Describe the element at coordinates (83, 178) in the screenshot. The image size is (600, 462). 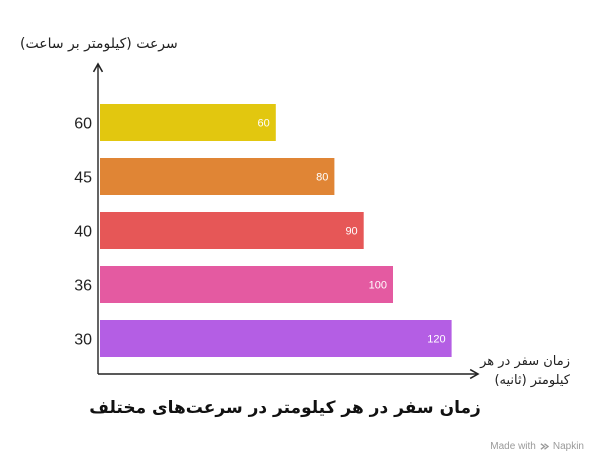
I see `y-tick-label: 45` at that location.